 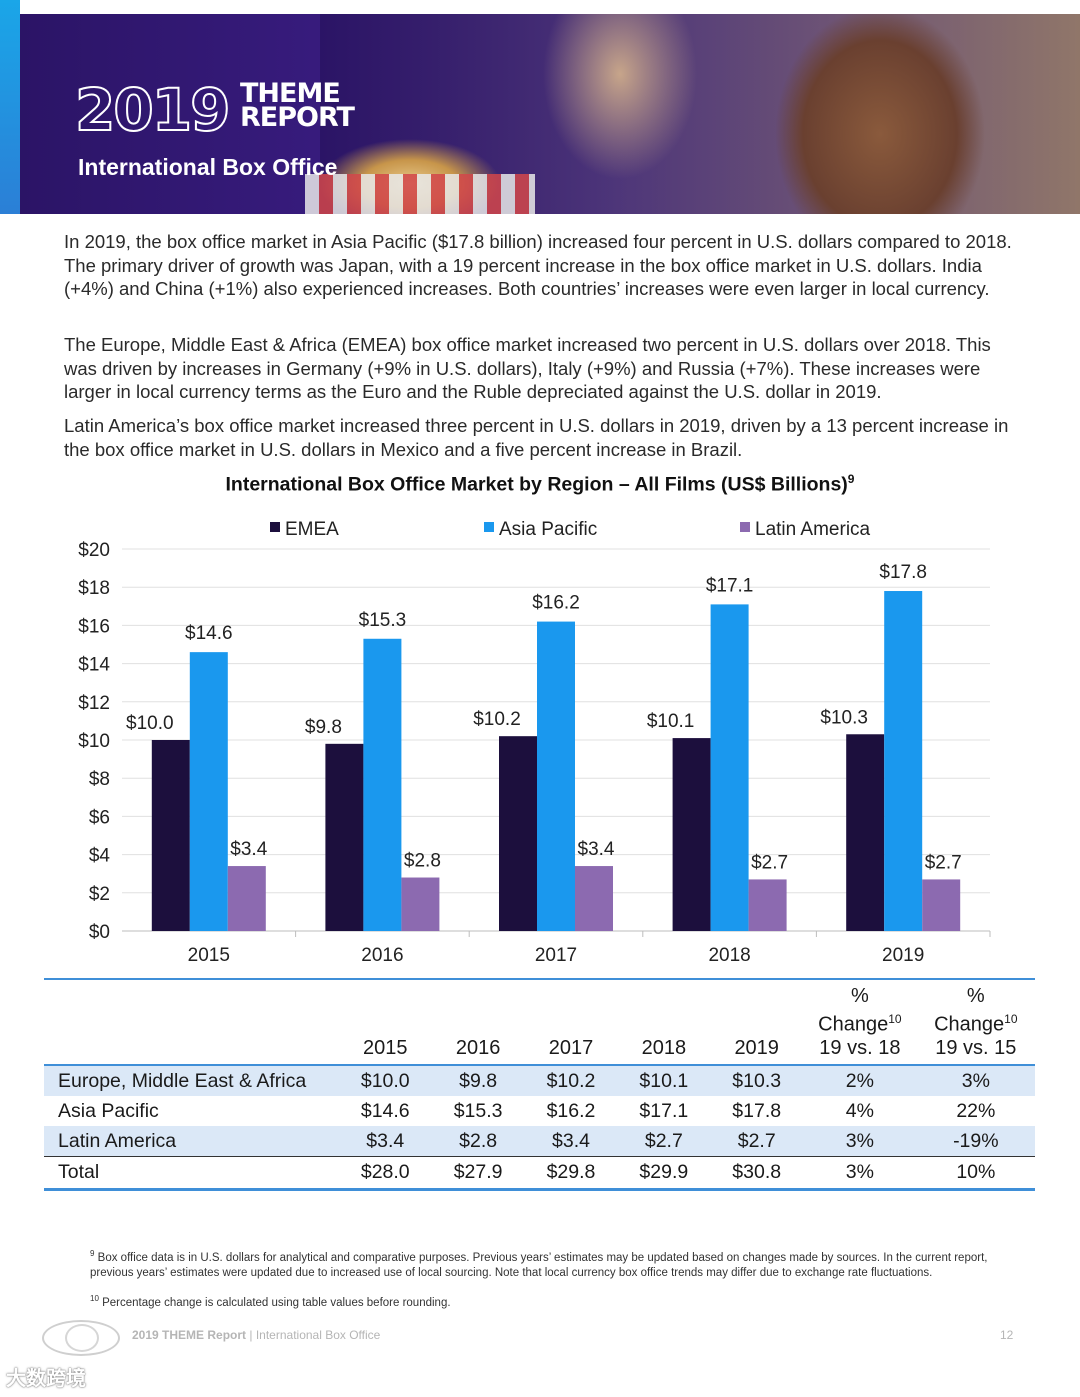 What do you see at coordinates (94, 1298) in the screenshot?
I see `footnote-number: 10` at bounding box center [94, 1298].